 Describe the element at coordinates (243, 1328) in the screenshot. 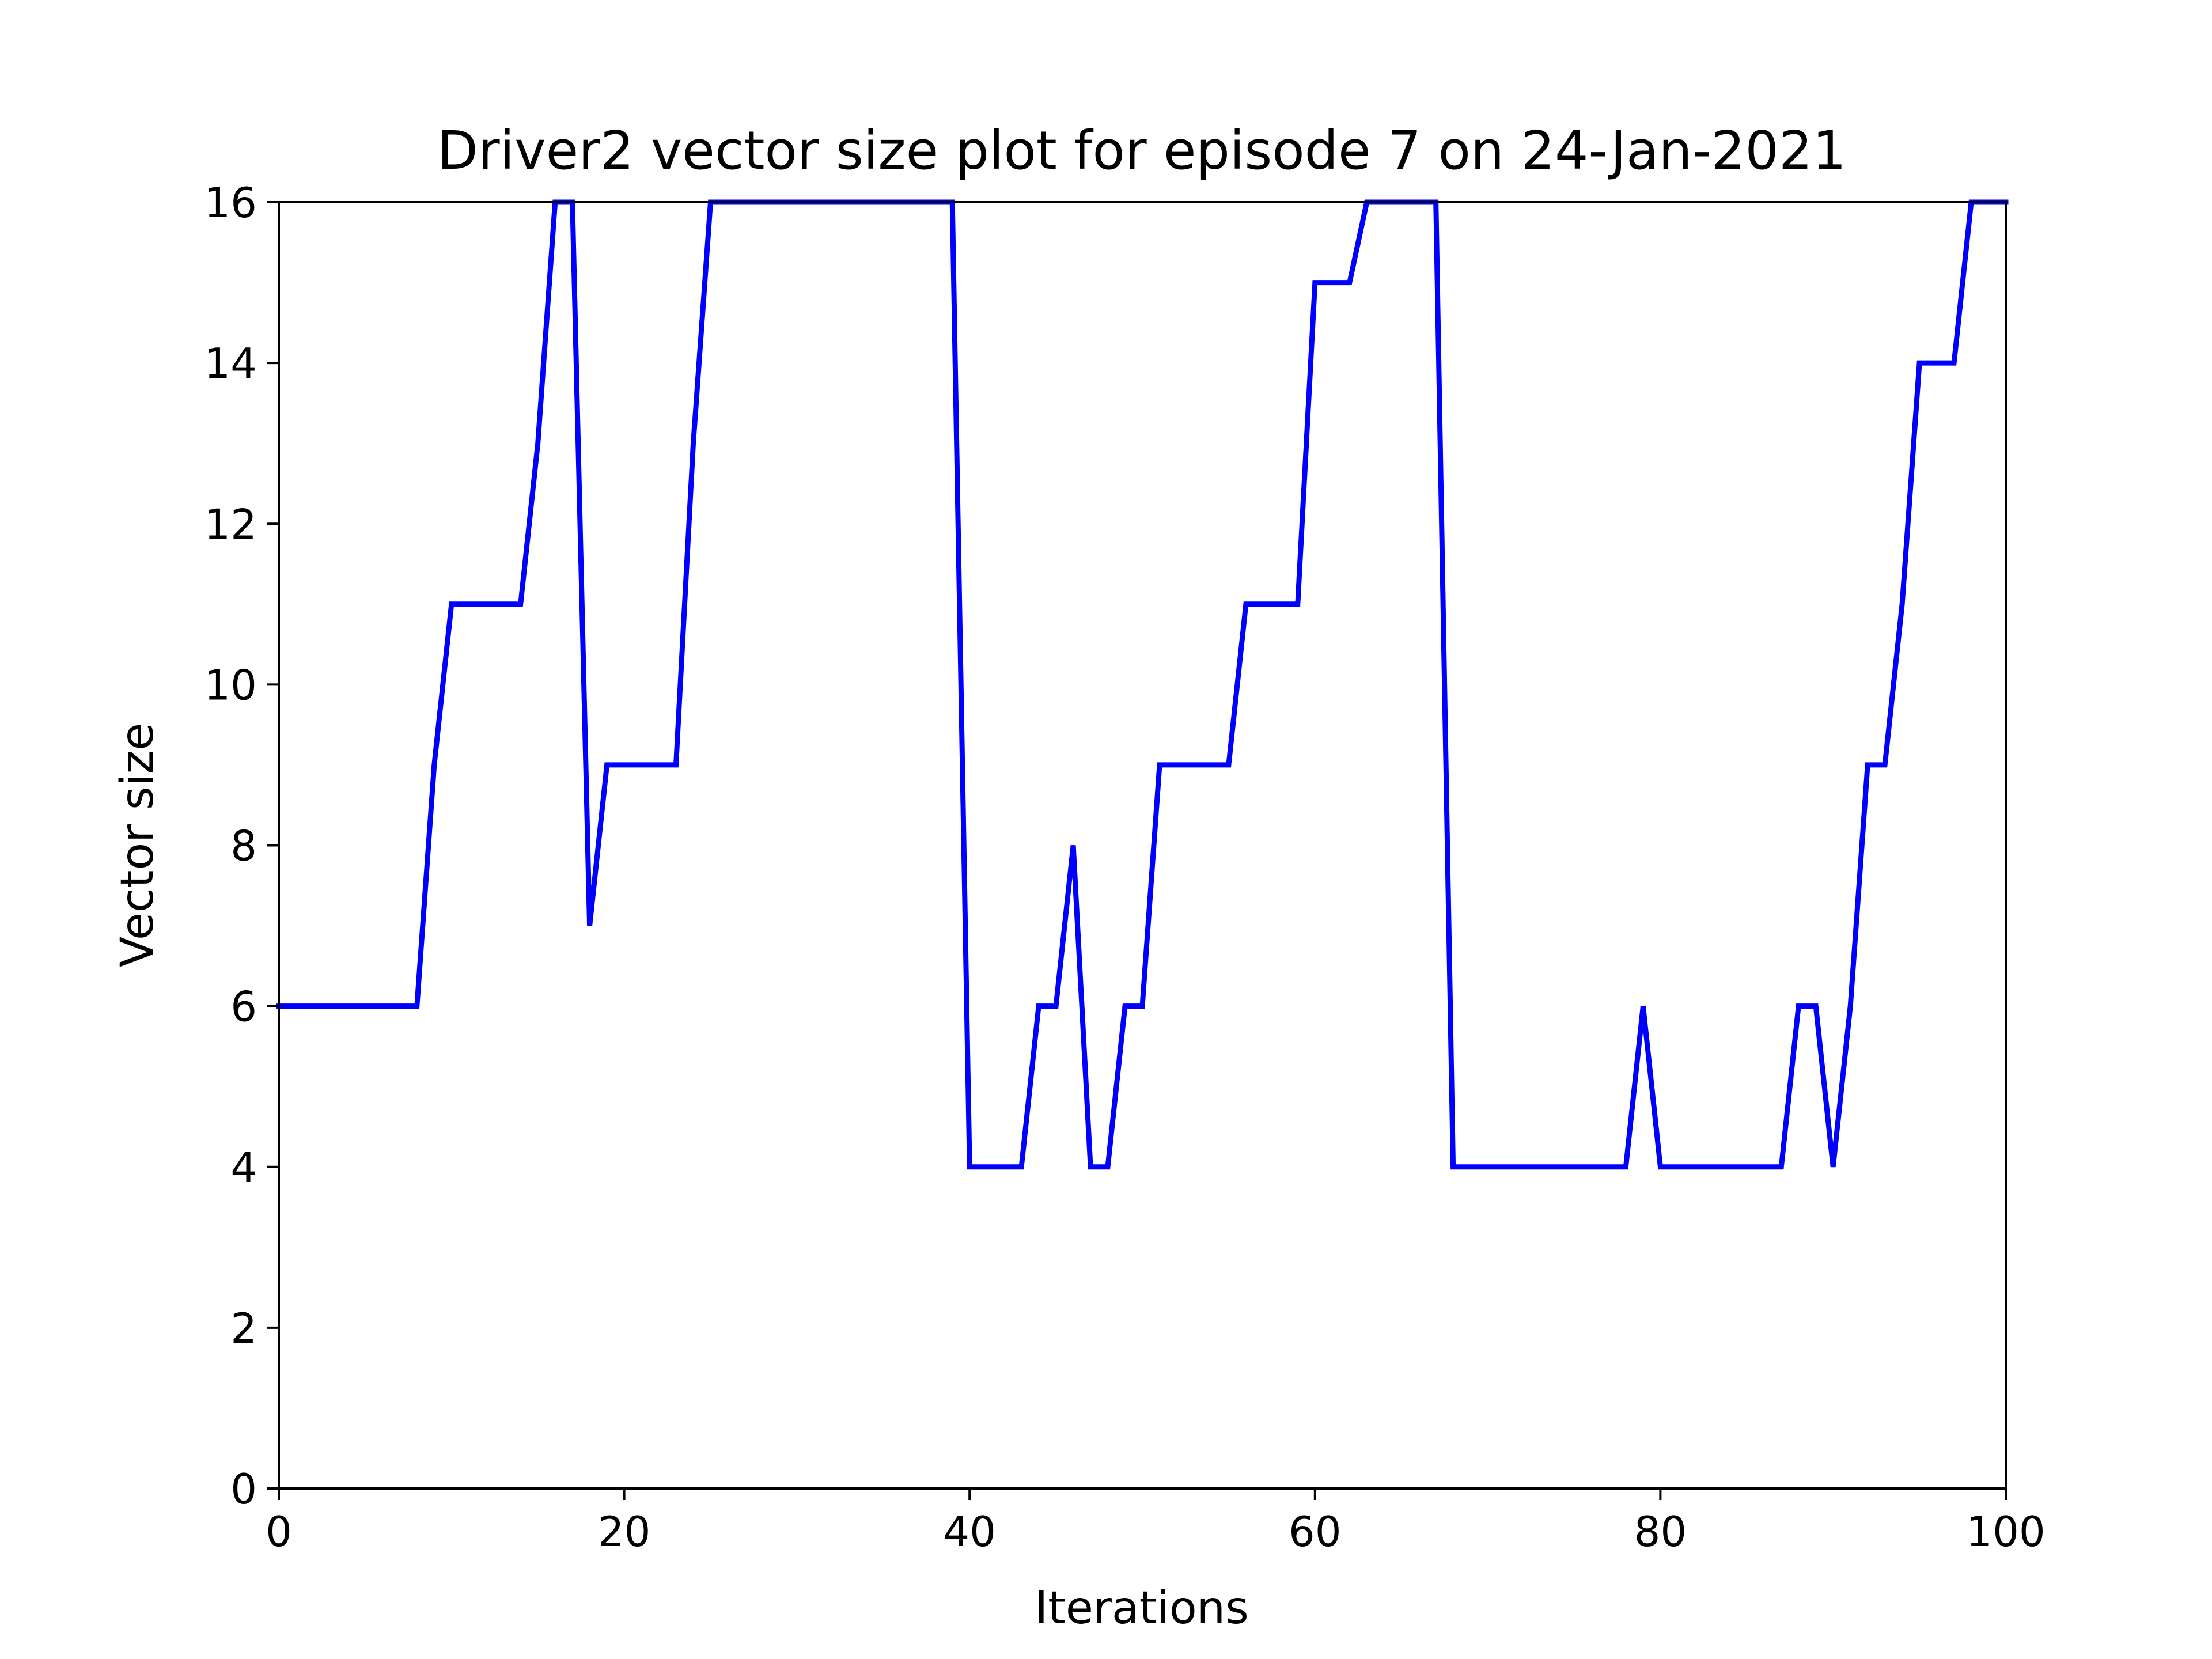

I see `y-tick-label: 2` at that location.